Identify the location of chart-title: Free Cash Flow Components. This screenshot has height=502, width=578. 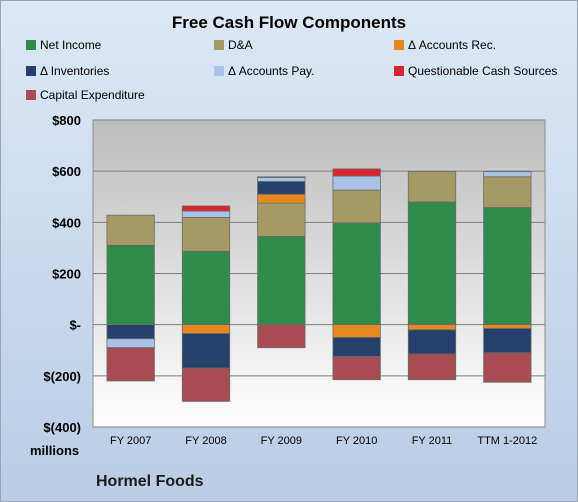
(289, 22).